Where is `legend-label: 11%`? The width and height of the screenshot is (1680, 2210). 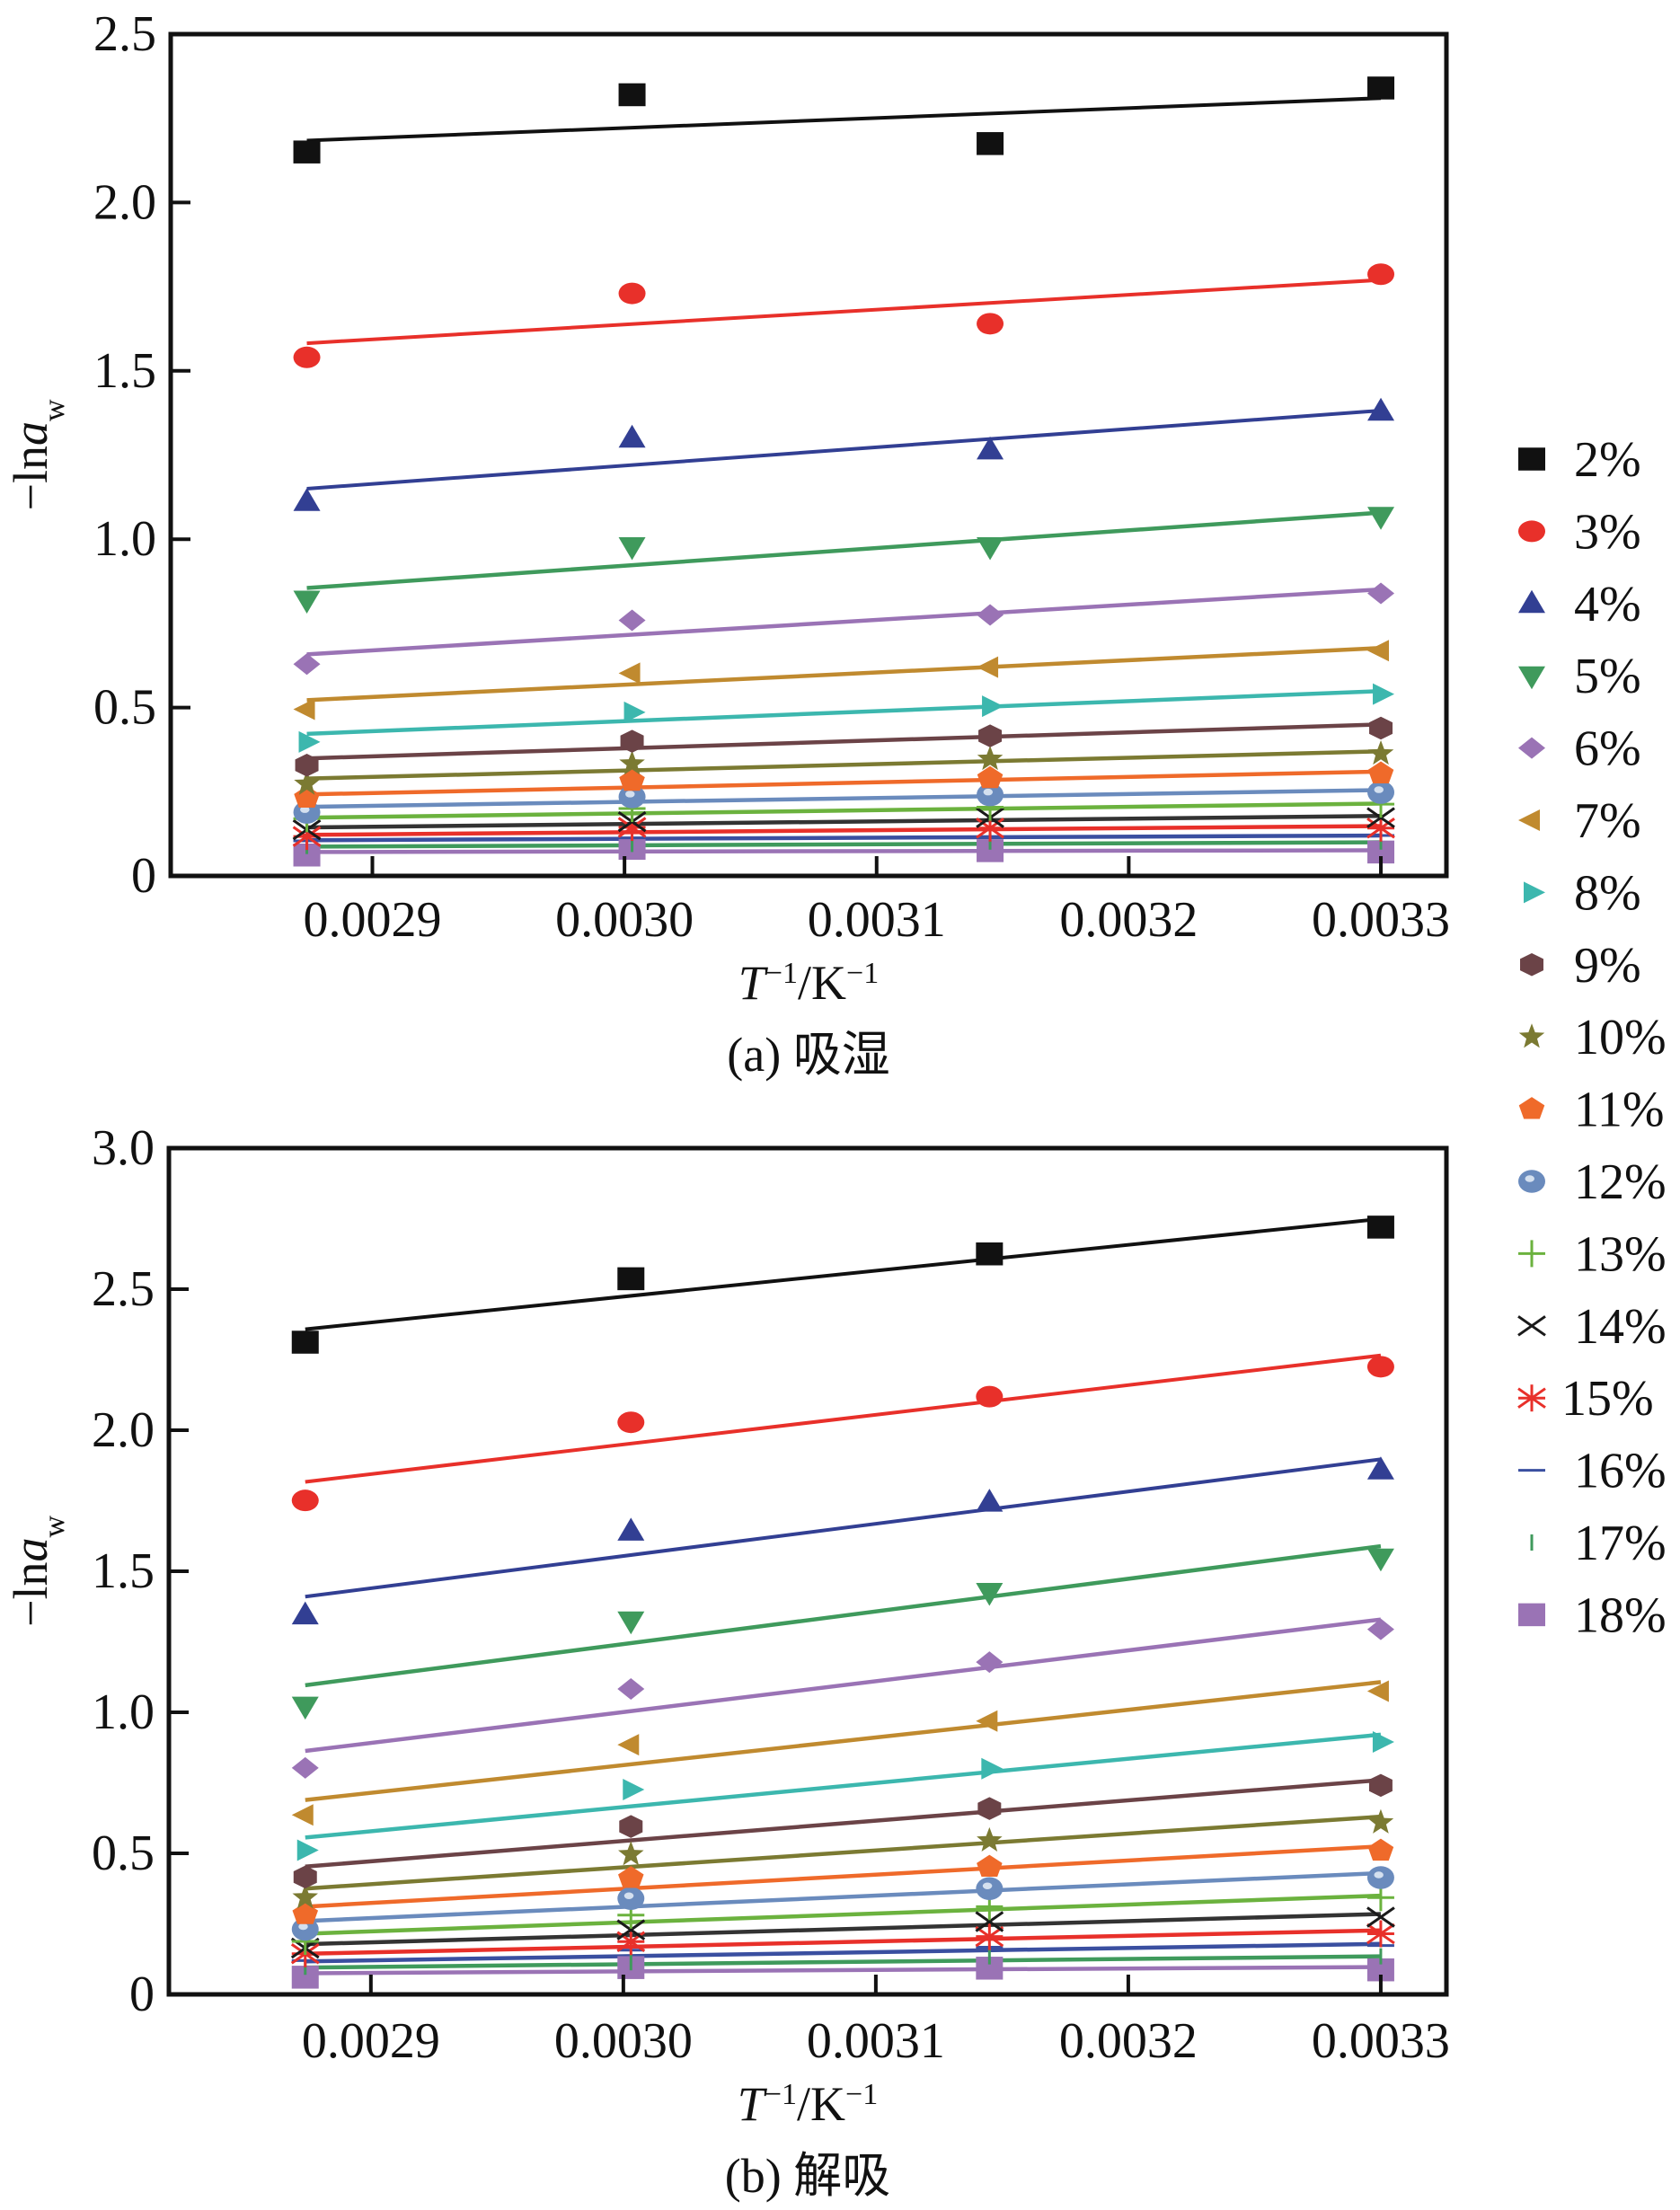
legend-label: 11% is located at coordinates (1619, 1110).